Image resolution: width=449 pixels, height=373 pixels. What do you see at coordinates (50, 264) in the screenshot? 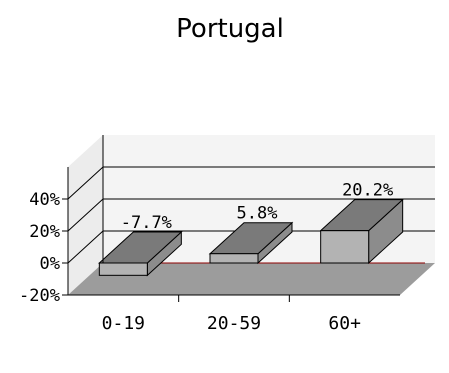
I see `y-tick-label-1: 0%` at bounding box center [50, 264].